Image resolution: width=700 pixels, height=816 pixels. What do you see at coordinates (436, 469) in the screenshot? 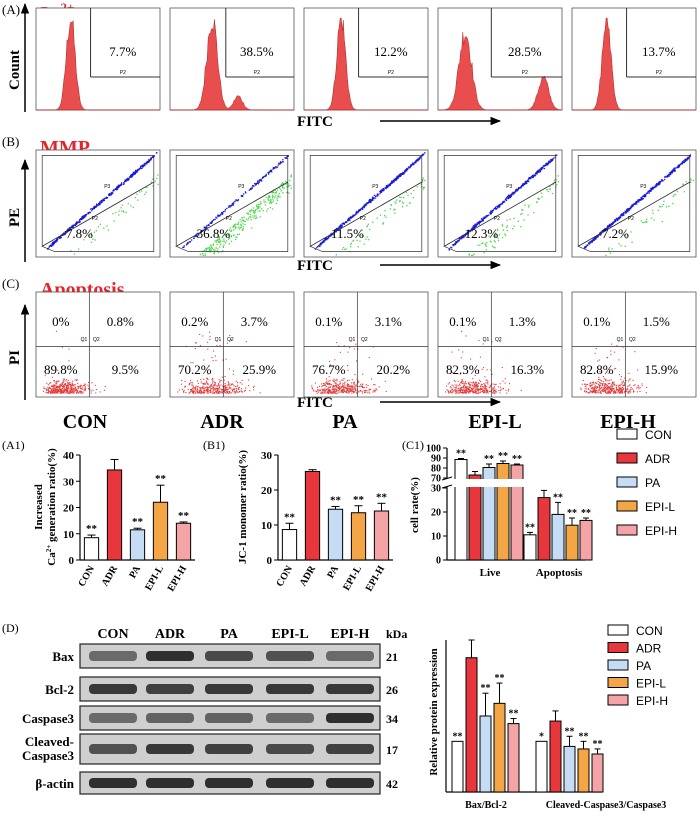
I see `y-tick-label: 80` at bounding box center [436, 469].